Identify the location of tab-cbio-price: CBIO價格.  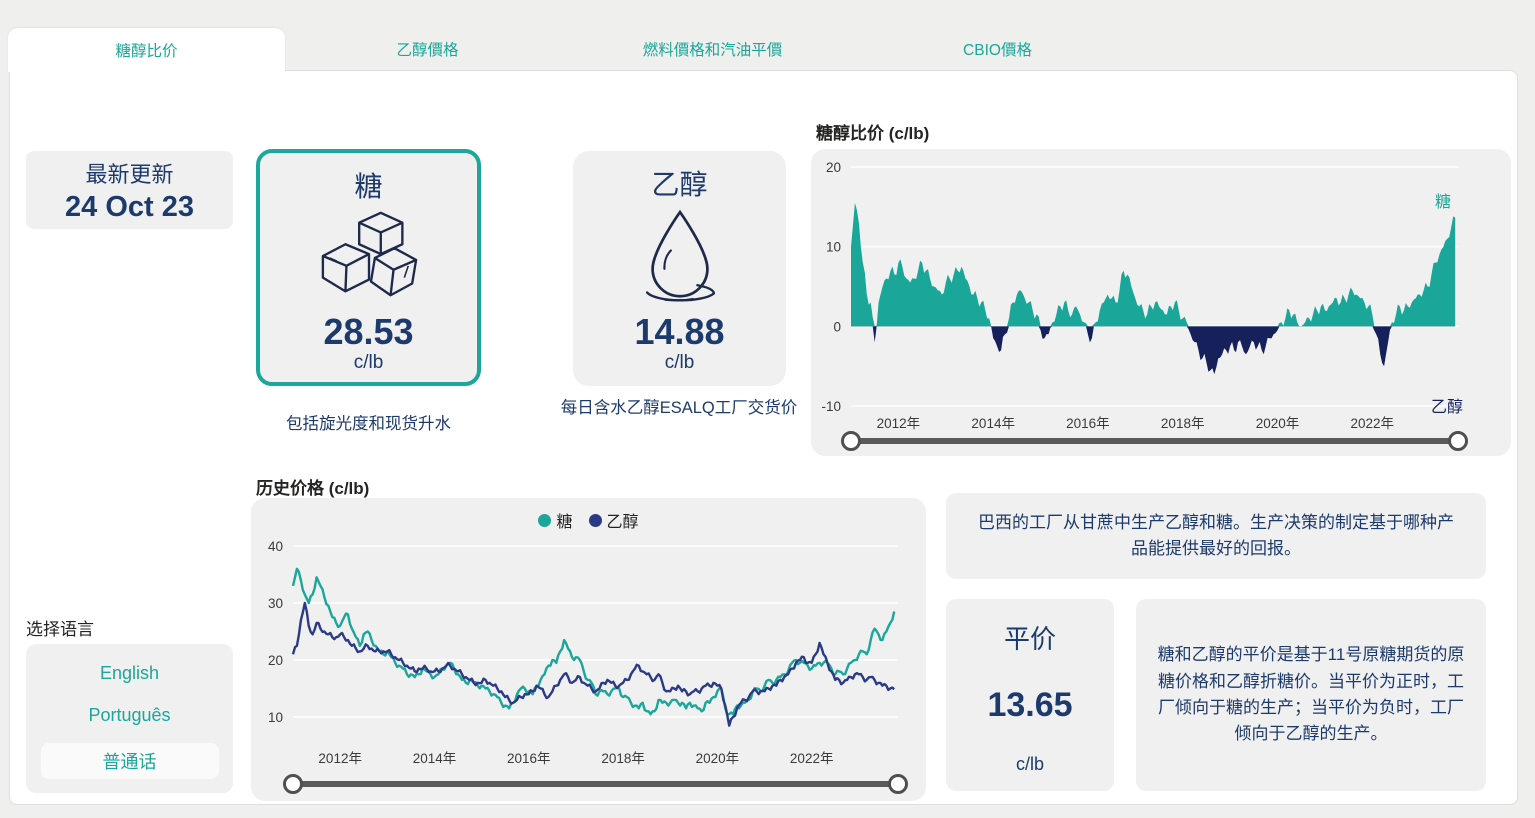
(997, 49).